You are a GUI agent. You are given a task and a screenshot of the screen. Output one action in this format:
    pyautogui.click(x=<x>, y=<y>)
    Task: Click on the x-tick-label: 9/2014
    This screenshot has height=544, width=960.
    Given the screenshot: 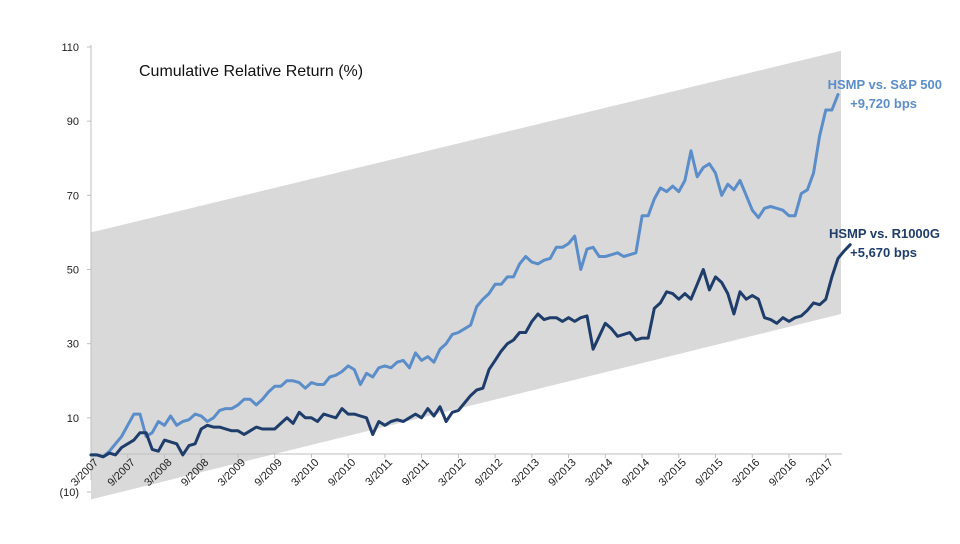 What is the action you would take?
    pyautogui.click(x=636, y=473)
    